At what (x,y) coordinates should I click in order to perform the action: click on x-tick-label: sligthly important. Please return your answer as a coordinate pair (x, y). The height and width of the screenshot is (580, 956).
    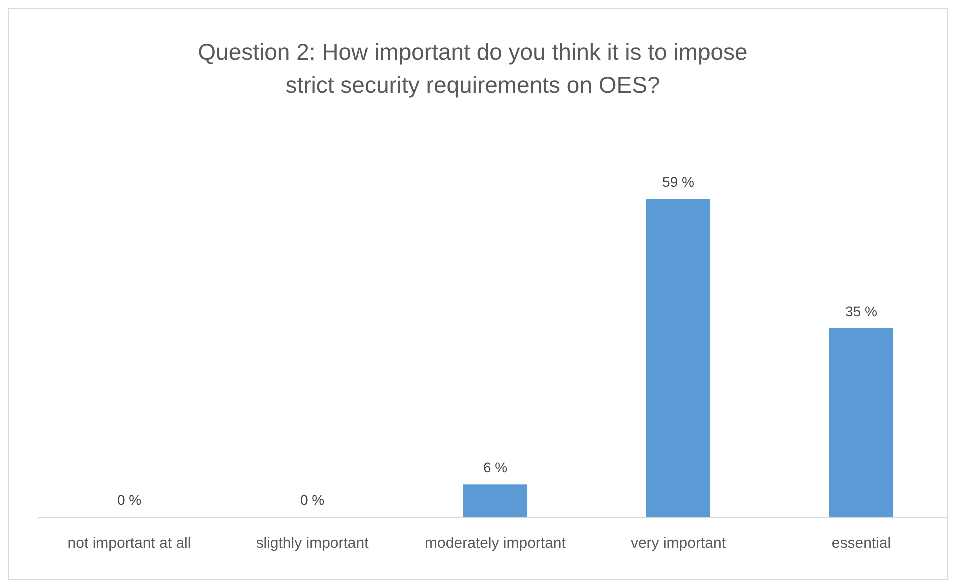
    Looking at the image, I should click on (313, 543).